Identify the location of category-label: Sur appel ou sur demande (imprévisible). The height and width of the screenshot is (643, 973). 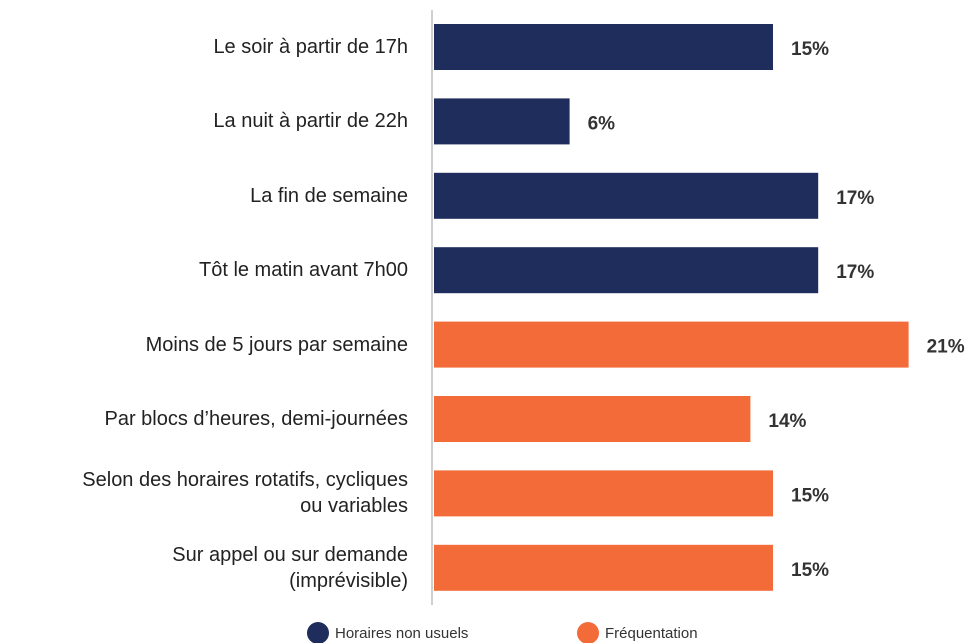
(290, 567).